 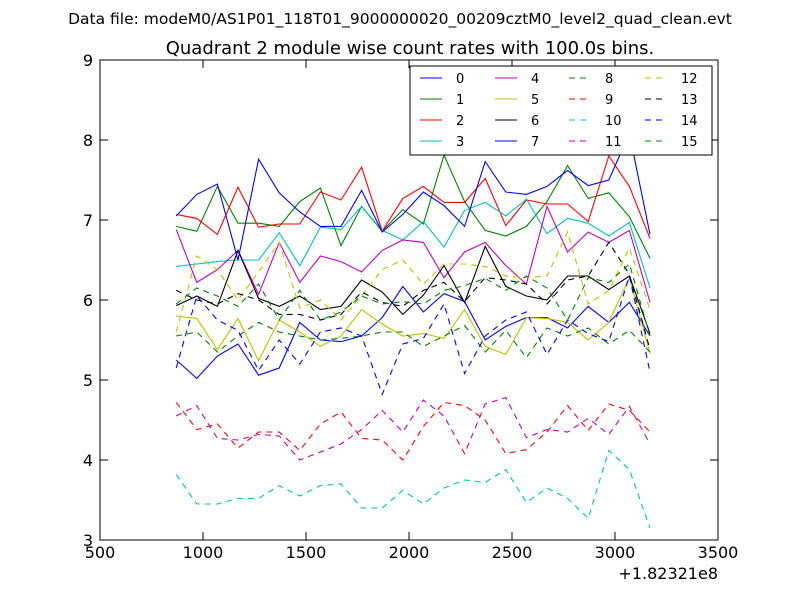 What do you see at coordinates (689, 100) in the screenshot?
I see `legend-label-13: 13` at bounding box center [689, 100].